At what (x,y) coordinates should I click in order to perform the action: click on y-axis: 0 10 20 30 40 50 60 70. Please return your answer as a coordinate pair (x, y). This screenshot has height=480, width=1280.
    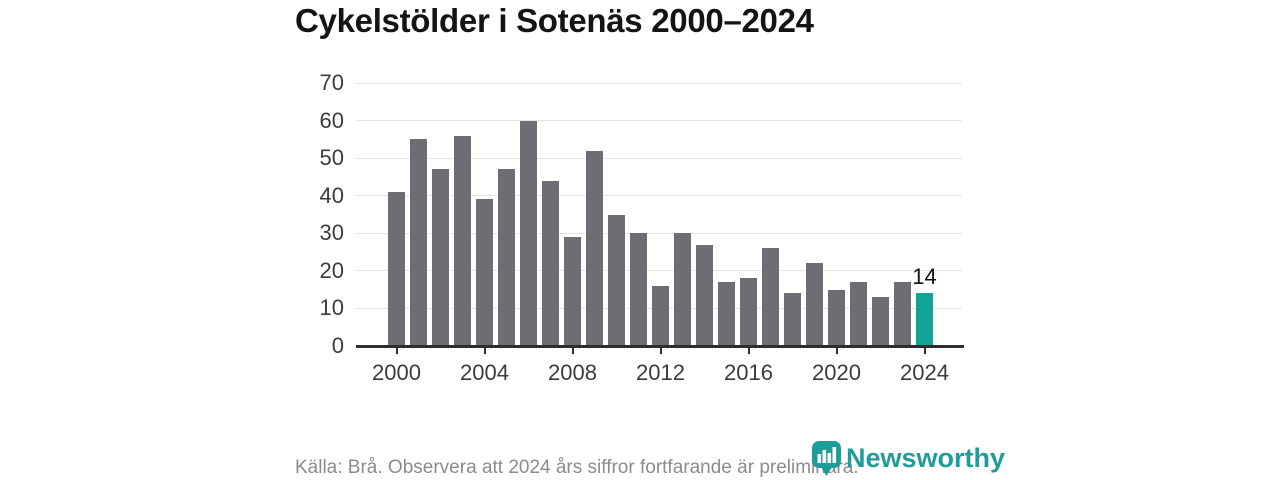
    Looking at the image, I should click on (302, 214).